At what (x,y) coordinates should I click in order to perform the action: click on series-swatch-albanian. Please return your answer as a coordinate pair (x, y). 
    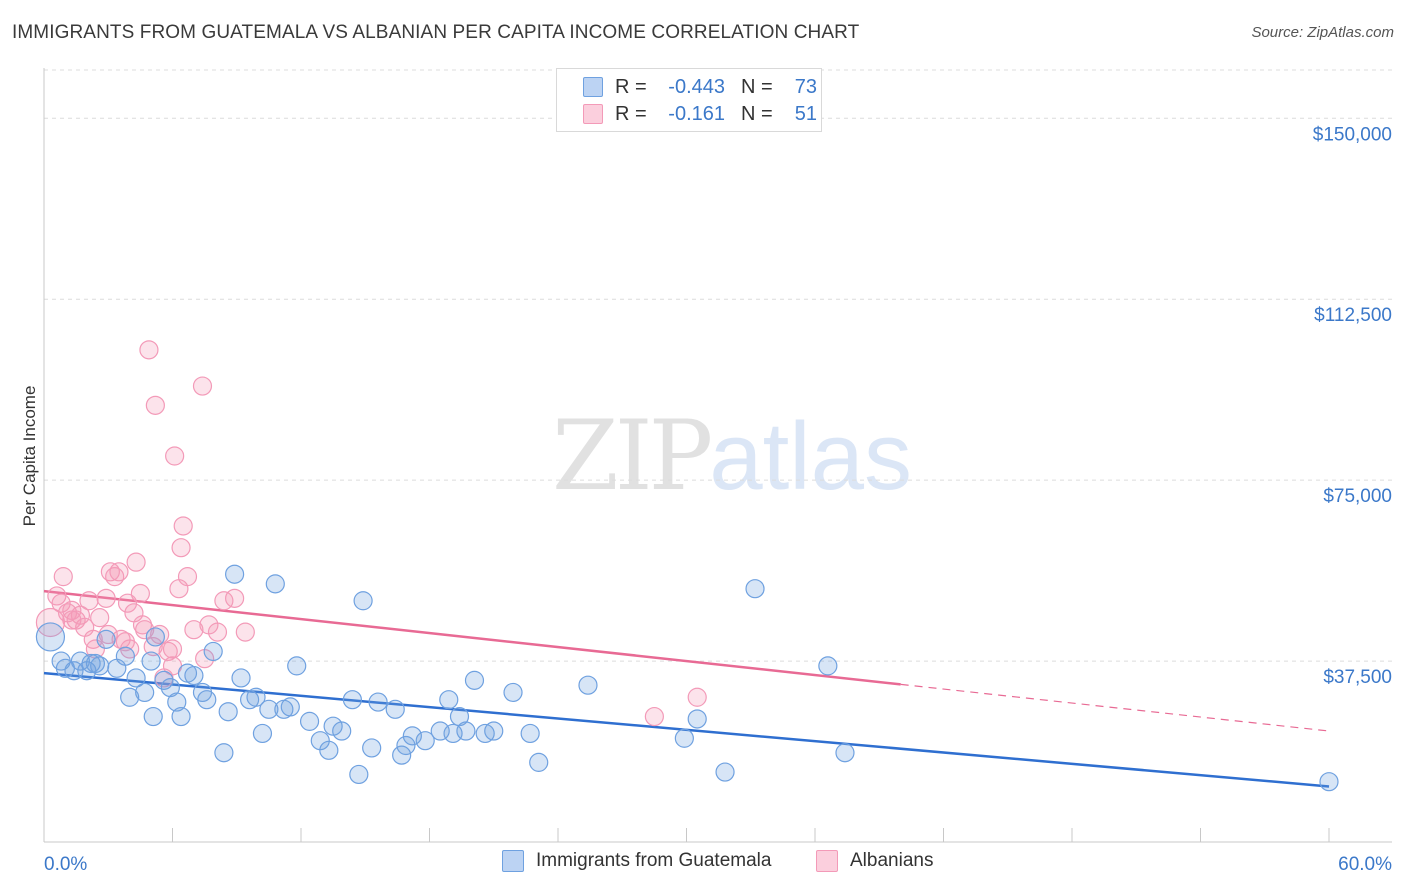
    Looking at the image, I should click on (827, 861).